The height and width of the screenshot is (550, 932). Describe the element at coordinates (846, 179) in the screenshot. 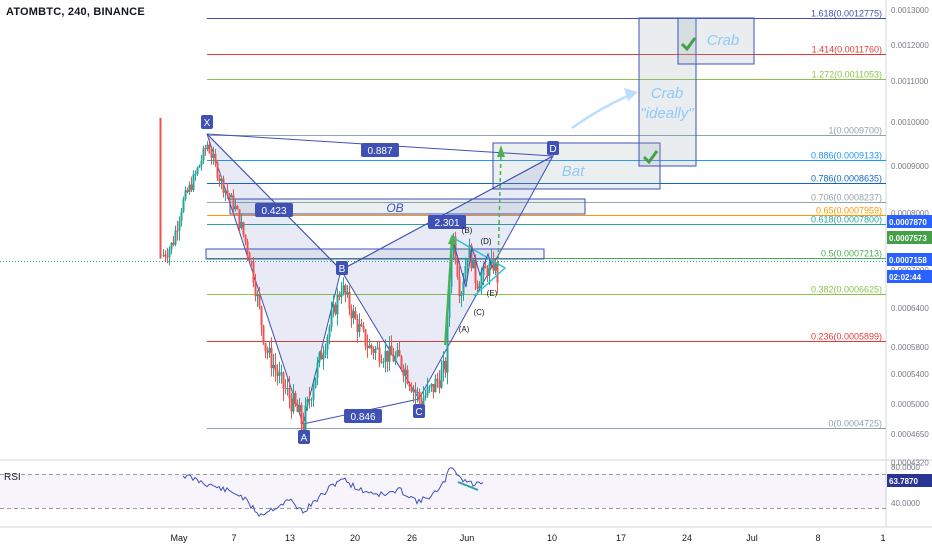

I see `fib-level-label: 0.786(0.0008635)` at that location.